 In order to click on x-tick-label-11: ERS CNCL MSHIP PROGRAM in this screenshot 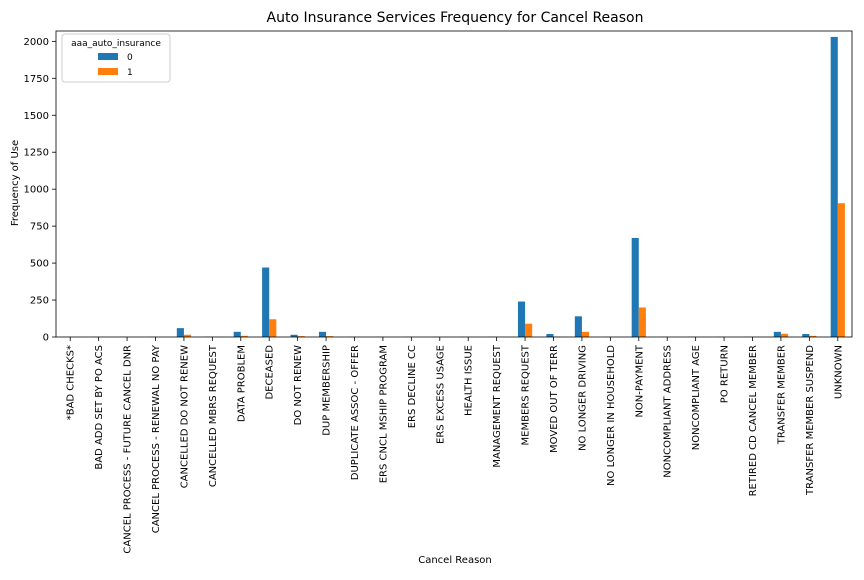, I will do `click(383, 414)`.